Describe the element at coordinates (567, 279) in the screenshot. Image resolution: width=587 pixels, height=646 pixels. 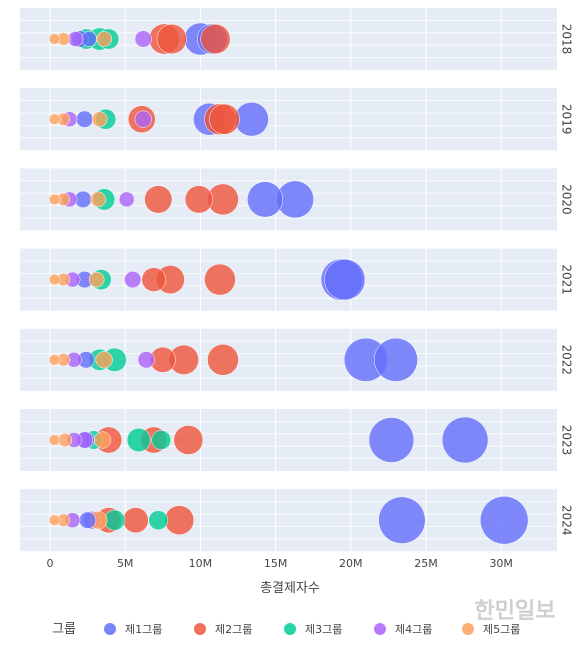
I see `facet-label-2021: 2021` at that location.